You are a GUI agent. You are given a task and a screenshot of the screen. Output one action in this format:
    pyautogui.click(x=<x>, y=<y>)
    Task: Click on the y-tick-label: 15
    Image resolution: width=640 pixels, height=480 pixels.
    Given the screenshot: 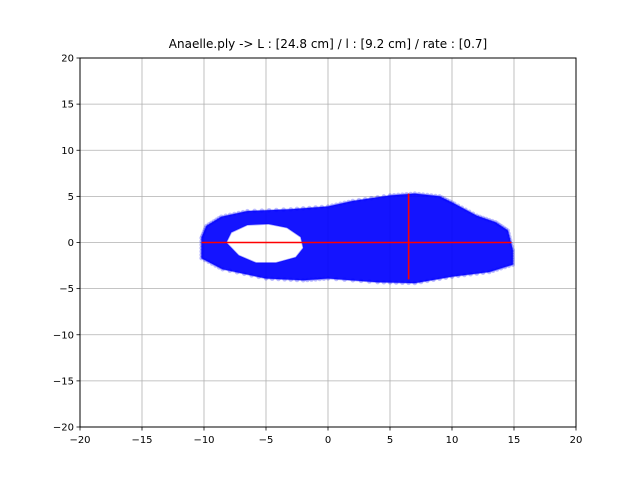 What is the action you would take?
    pyautogui.click(x=67, y=105)
    